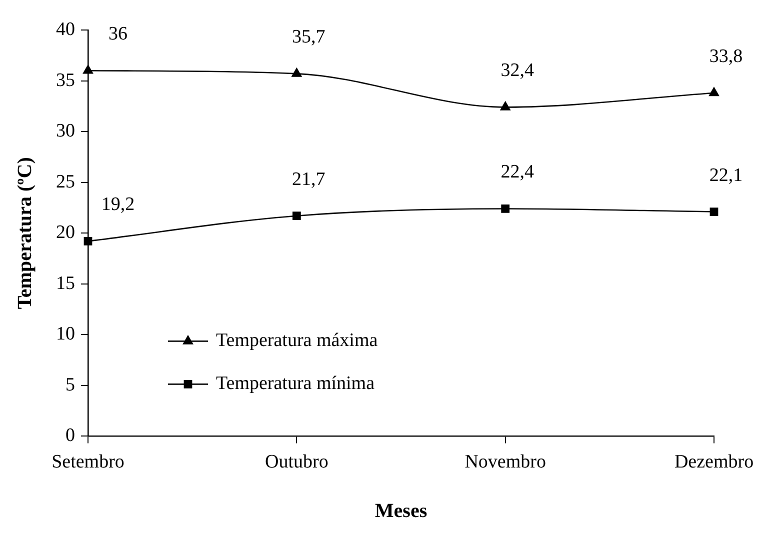  What do you see at coordinates (297, 341) in the screenshot?
I see `legend-label: Temperatura máxima` at bounding box center [297, 341].